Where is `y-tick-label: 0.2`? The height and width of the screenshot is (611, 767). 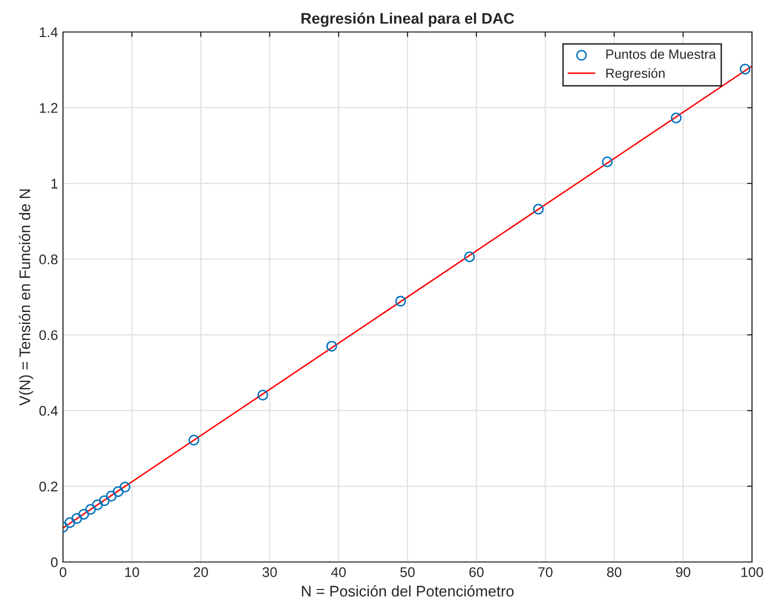 y-tick-label: 0.2 is located at coordinates (48, 487).